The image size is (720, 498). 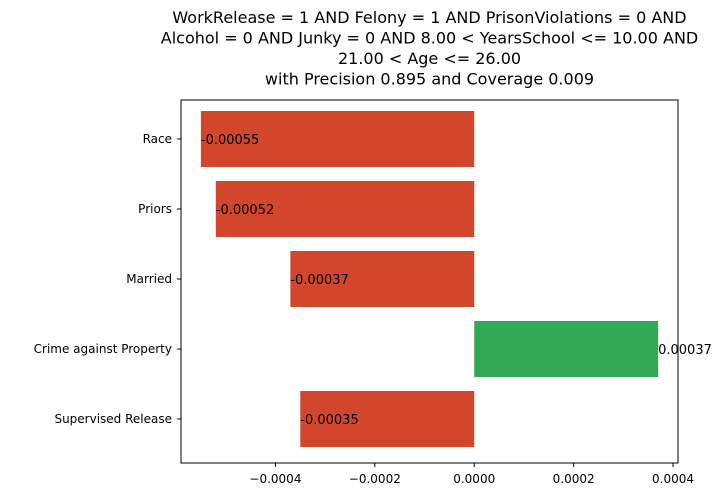 I want to click on bar-value-label: 0.00037, so click(x=685, y=350).